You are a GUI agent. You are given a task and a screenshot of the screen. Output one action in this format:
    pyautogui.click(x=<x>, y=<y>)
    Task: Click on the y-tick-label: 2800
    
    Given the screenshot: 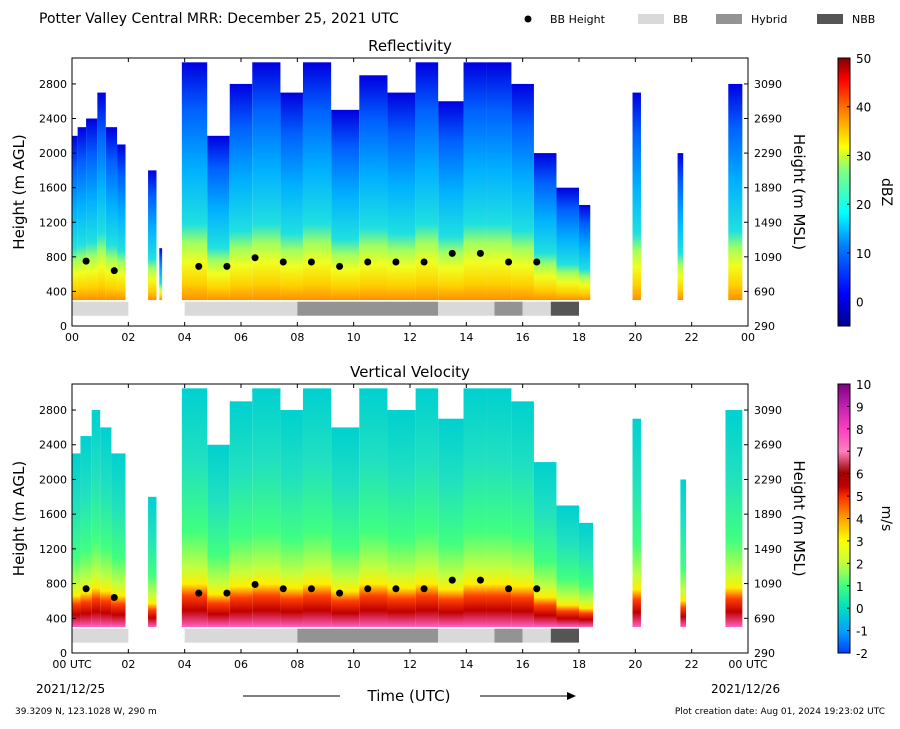 What is the action you would take?
    pyautogui.click(x=53, y=84)
    